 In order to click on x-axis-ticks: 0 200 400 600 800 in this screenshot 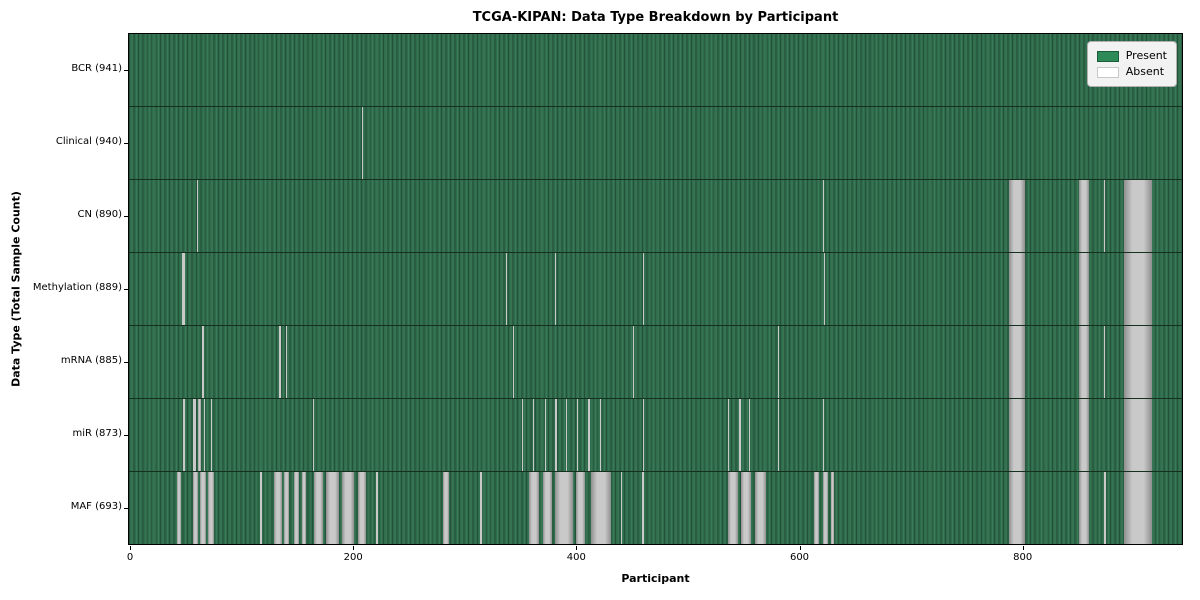, I will do `click(654, 561)`.